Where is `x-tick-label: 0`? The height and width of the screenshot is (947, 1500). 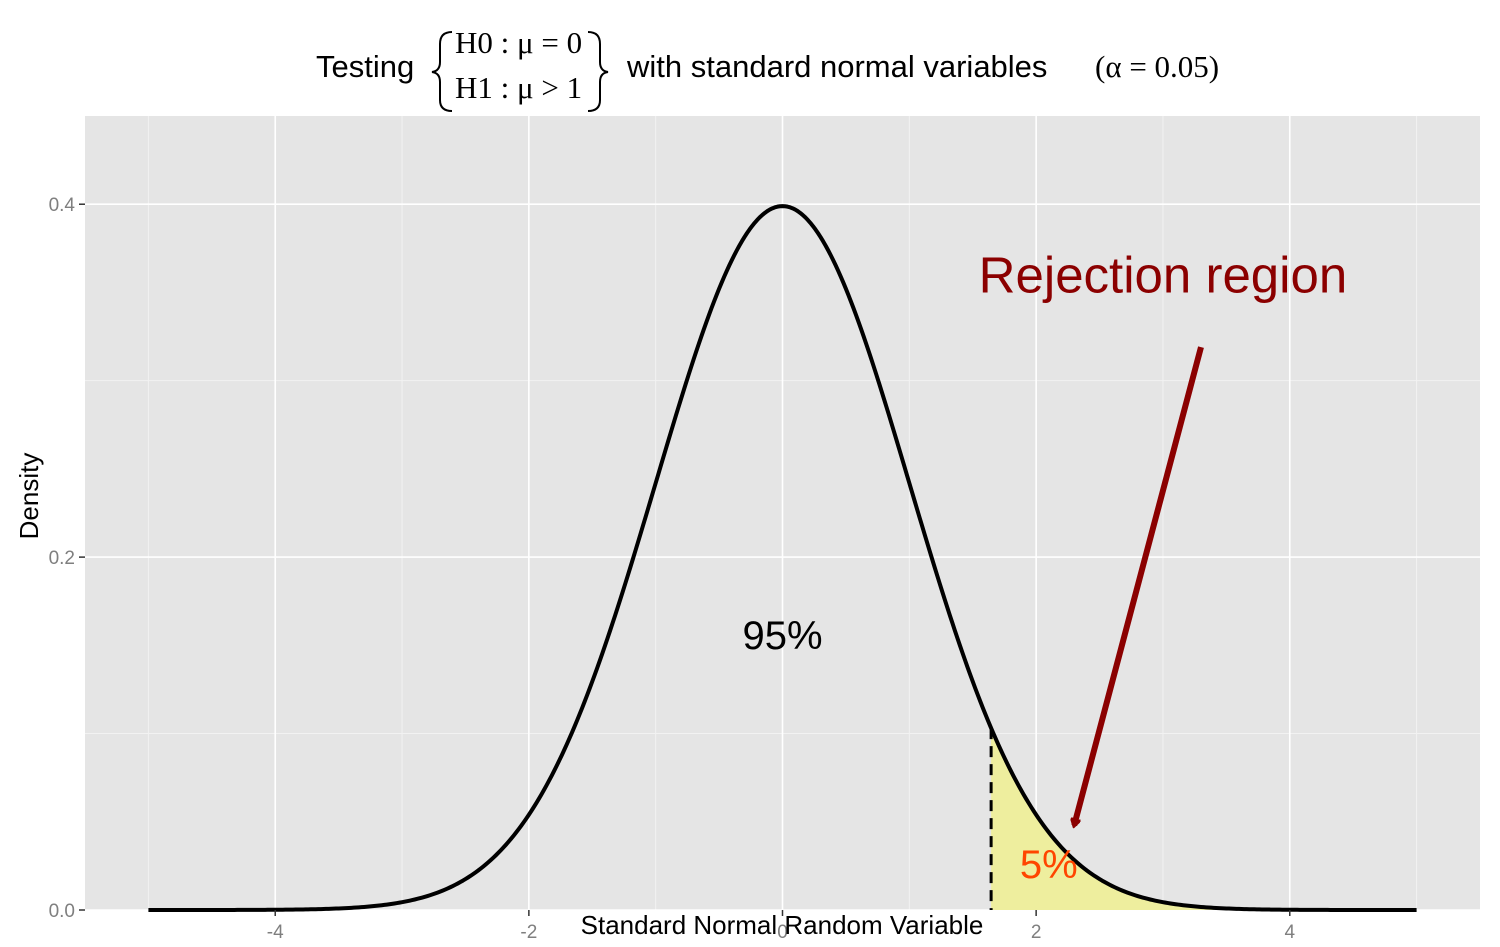 x-tick-label: 0 is located at coordinates (782, 932).